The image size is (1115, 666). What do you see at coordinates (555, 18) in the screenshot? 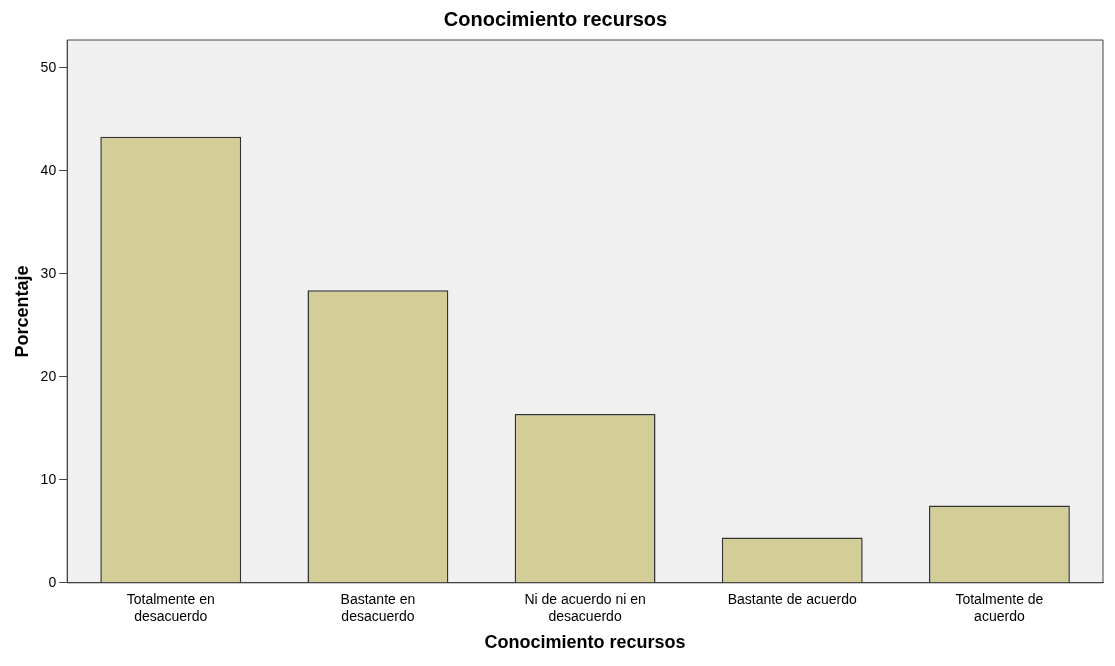
I see `chart-title: Conocimiento recursos` at bounding box center [555, 18].